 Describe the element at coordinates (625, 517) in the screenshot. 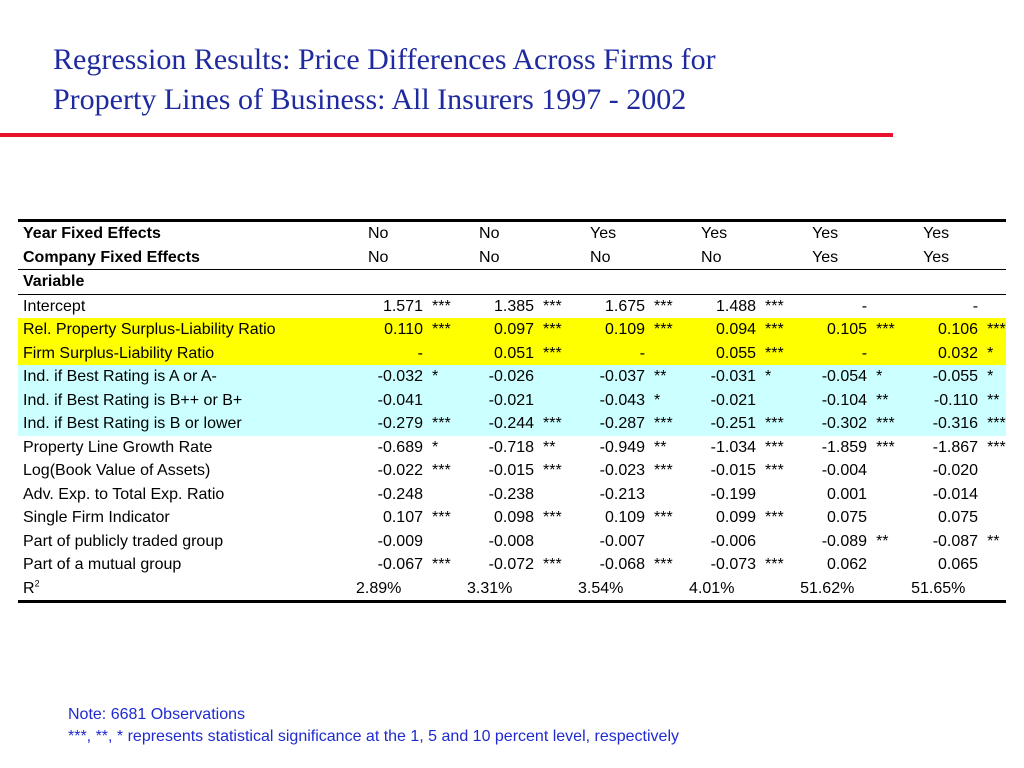

I see `coefficient-value: 0.109` at that location.